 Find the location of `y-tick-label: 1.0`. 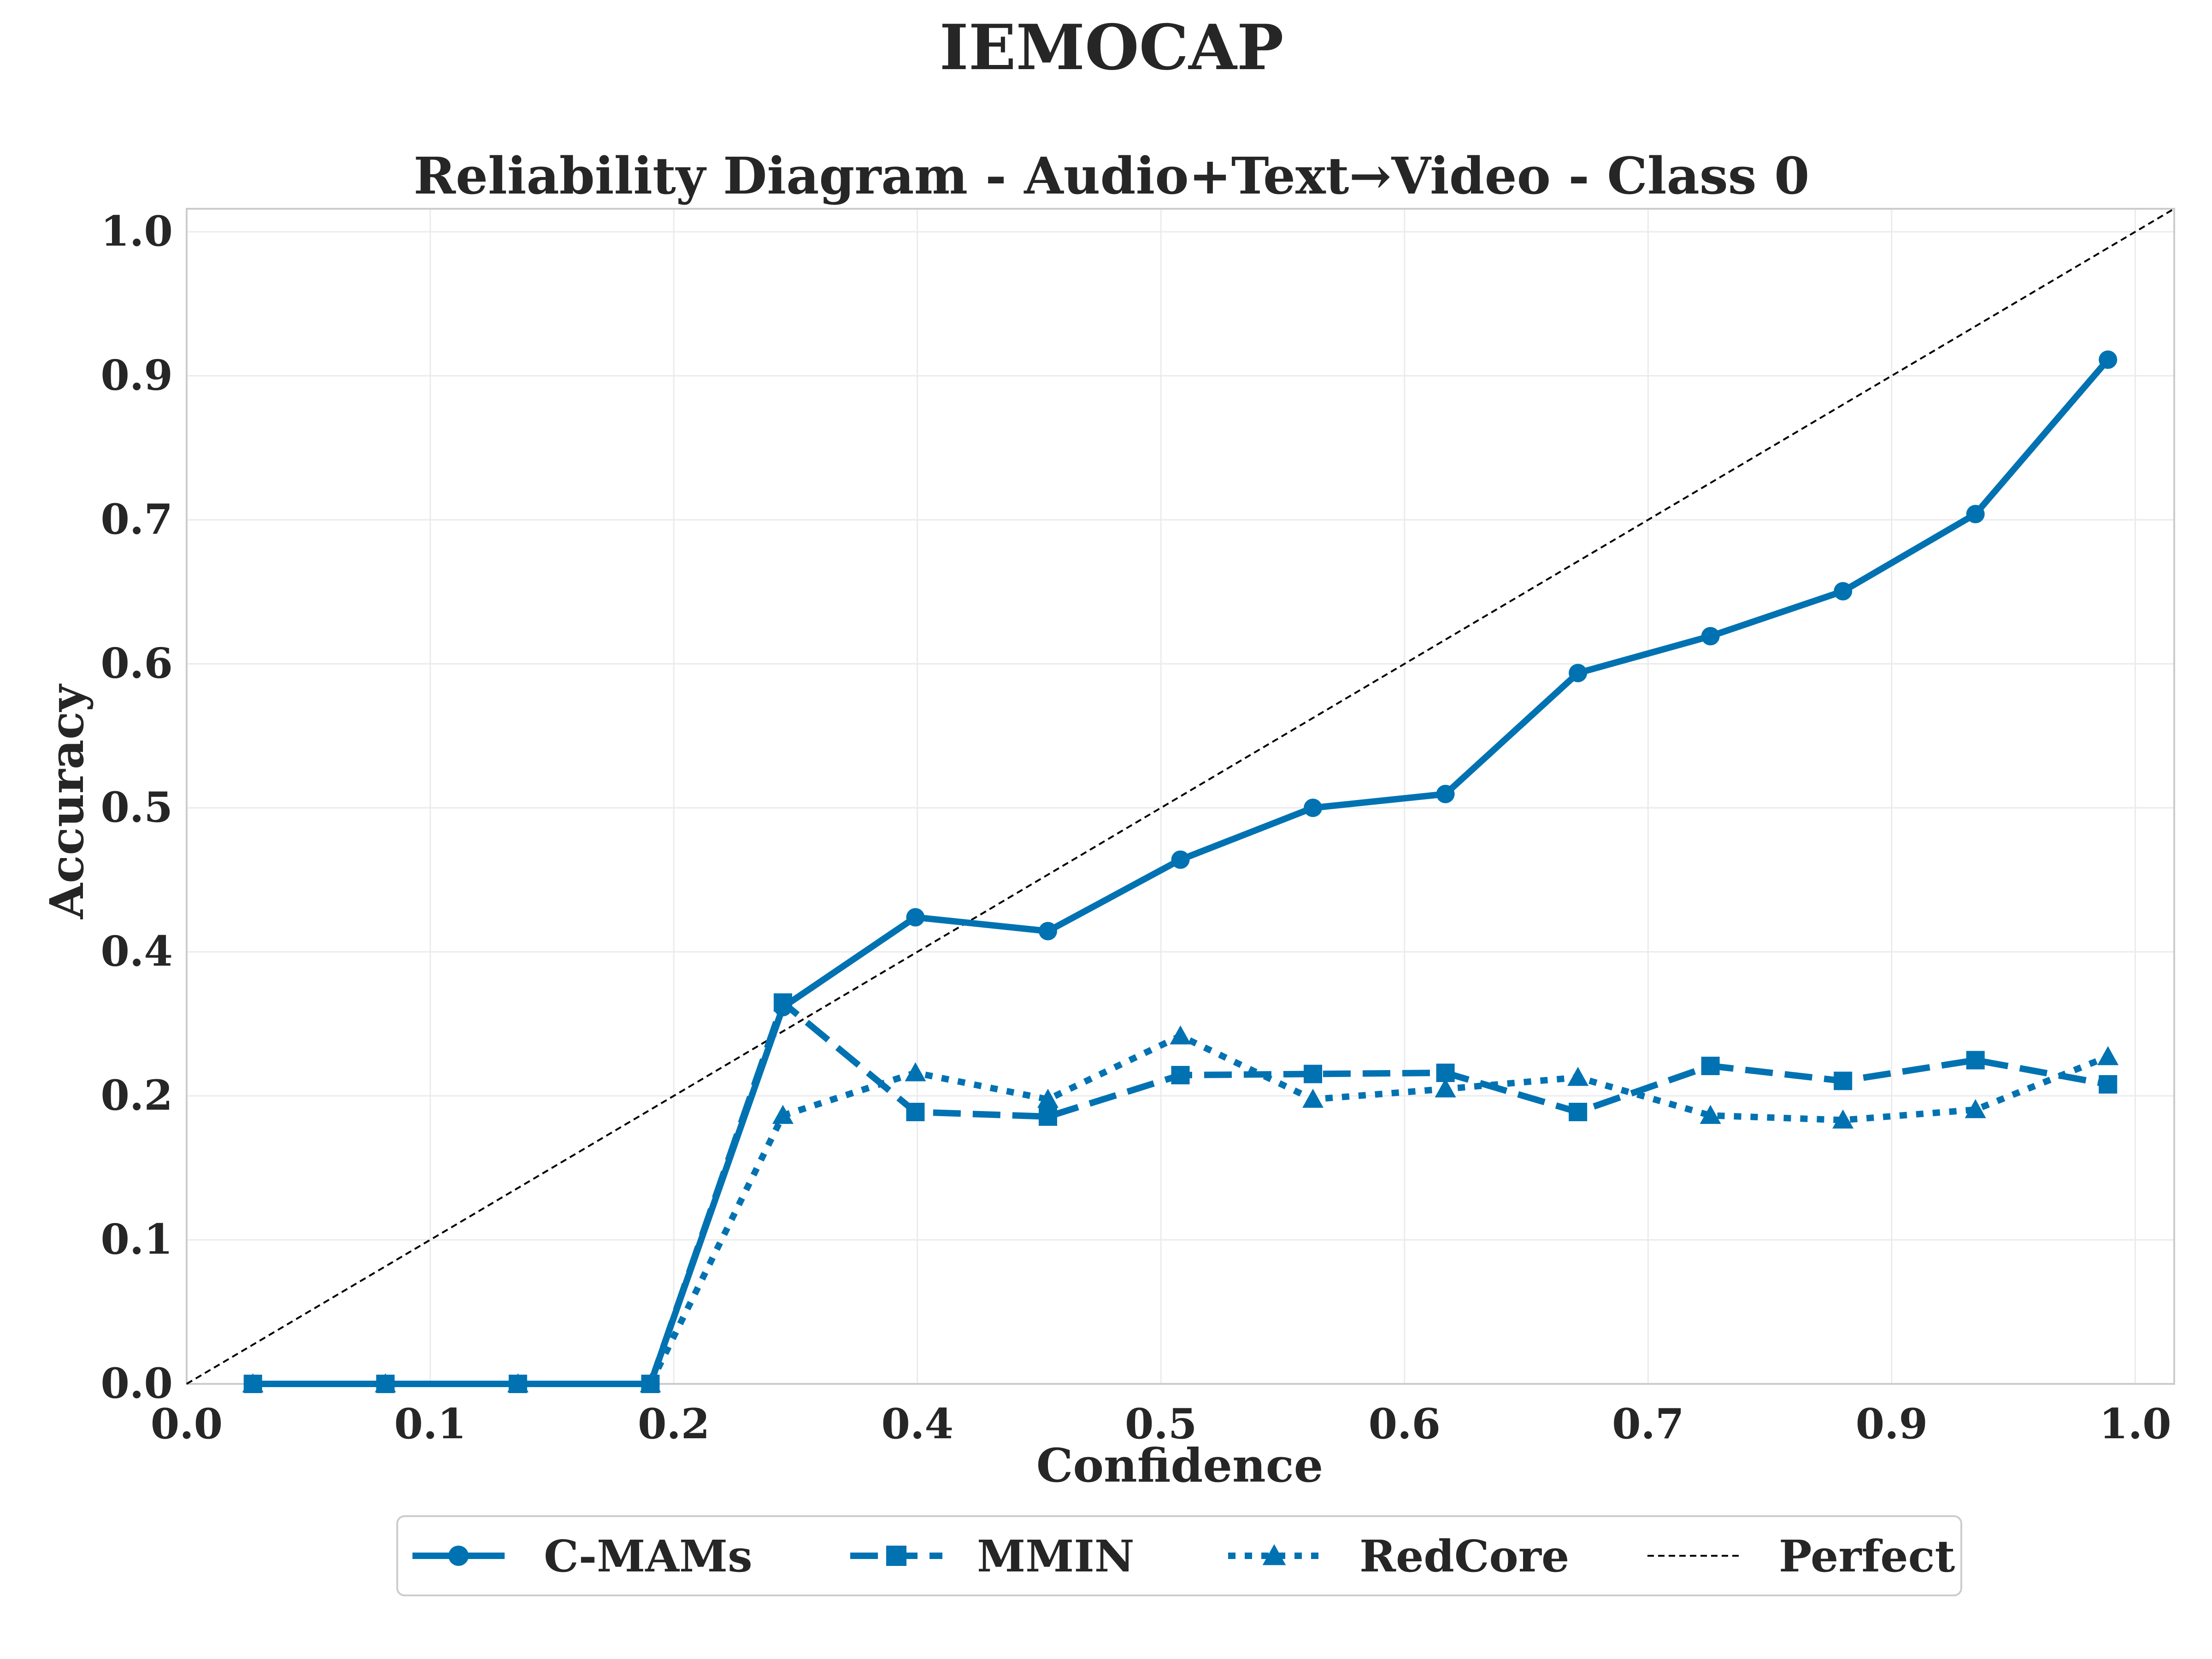

y-tick-label: 1.0 is located at coordinates (136, 231).